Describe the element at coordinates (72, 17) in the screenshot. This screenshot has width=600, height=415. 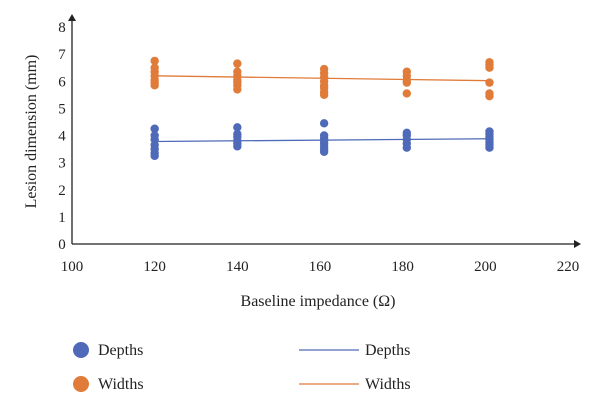
I see `y-axis-arrow` at that location.